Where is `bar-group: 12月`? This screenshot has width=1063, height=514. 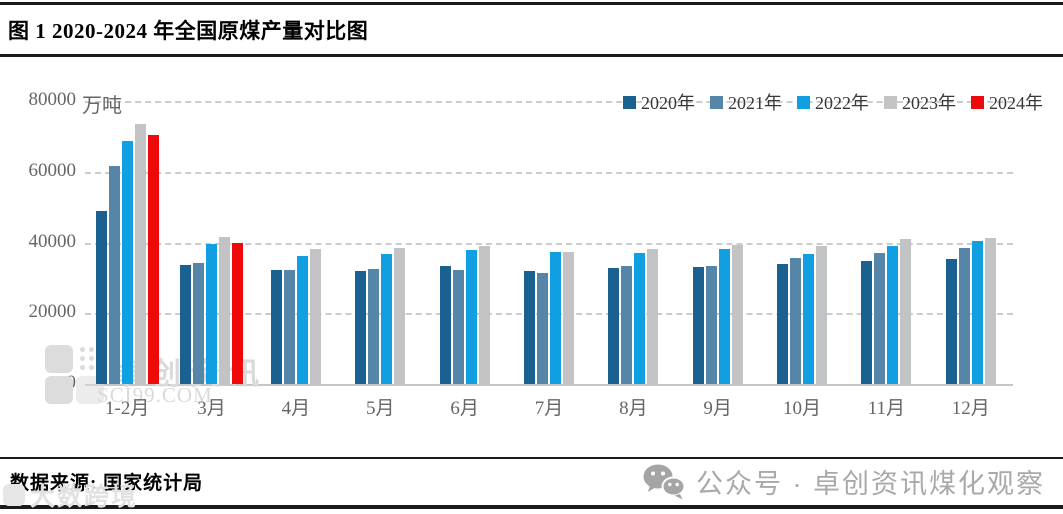 bar-group: 12月 is located at coordinates (971, 260).